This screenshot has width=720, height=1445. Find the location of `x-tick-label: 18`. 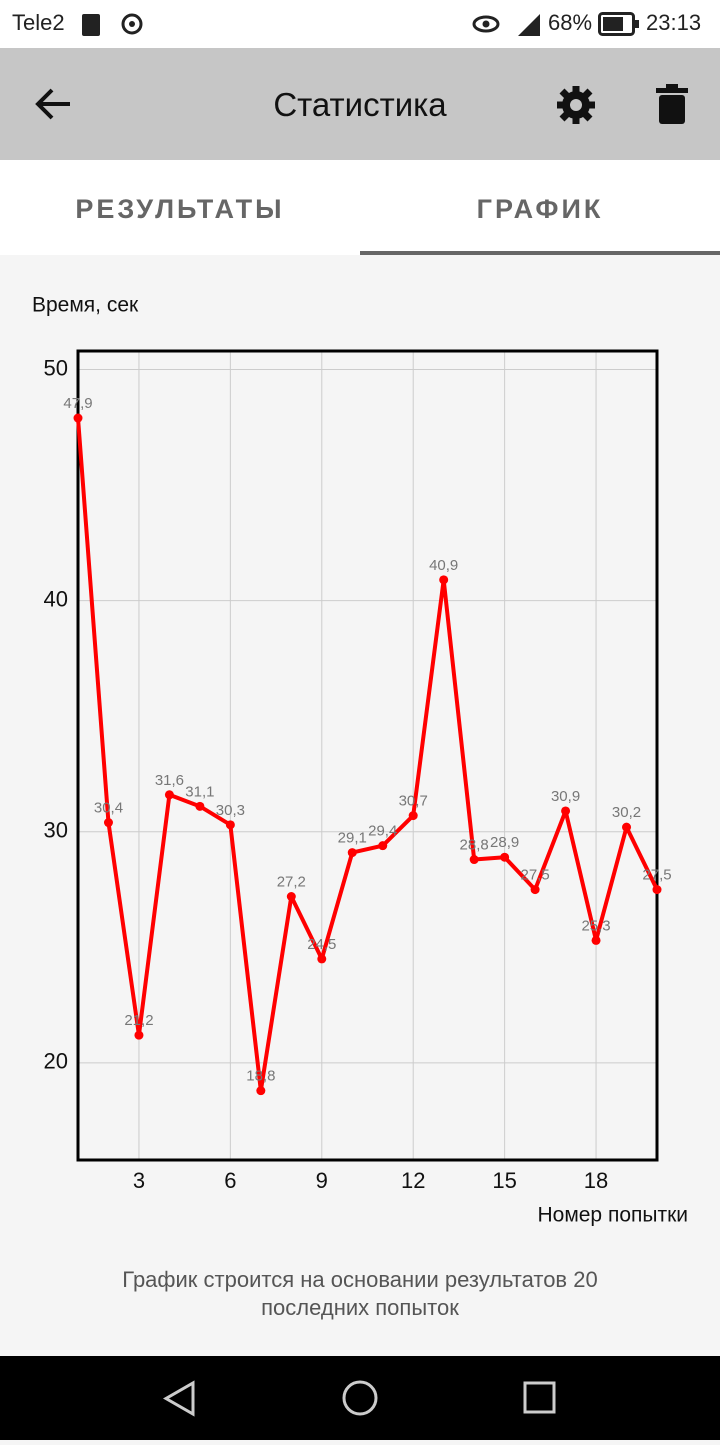

x-tick-label: 18 is located at coordinates (596, 1180).